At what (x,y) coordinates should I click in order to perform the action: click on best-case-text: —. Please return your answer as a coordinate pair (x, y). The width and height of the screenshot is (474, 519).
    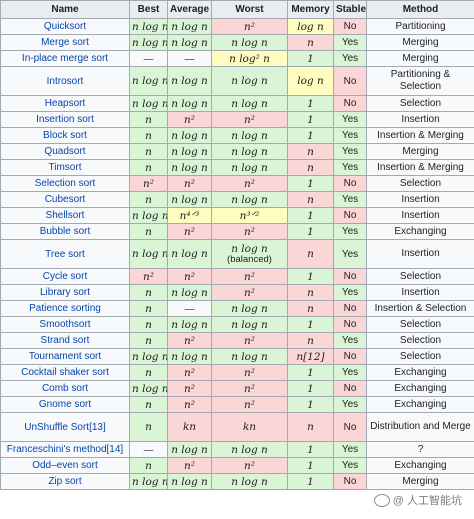
    Looking at the image, I should click on (148, 449).